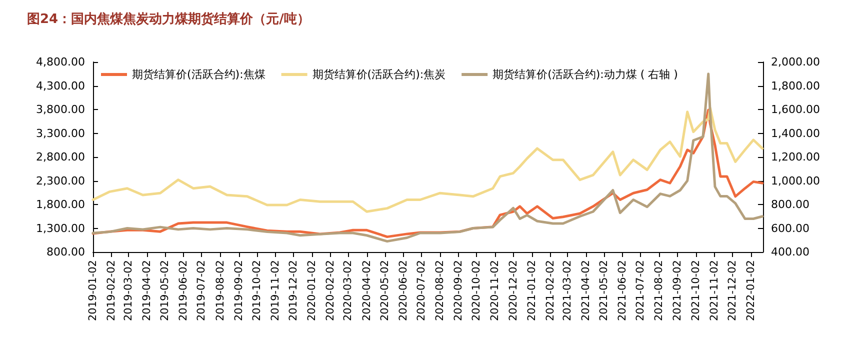 This screenshot has height=347, width=842. Describe the element at coordinates (60, 109) in the screenshot. I see `y-tick-label: 3,800.00` at that location.